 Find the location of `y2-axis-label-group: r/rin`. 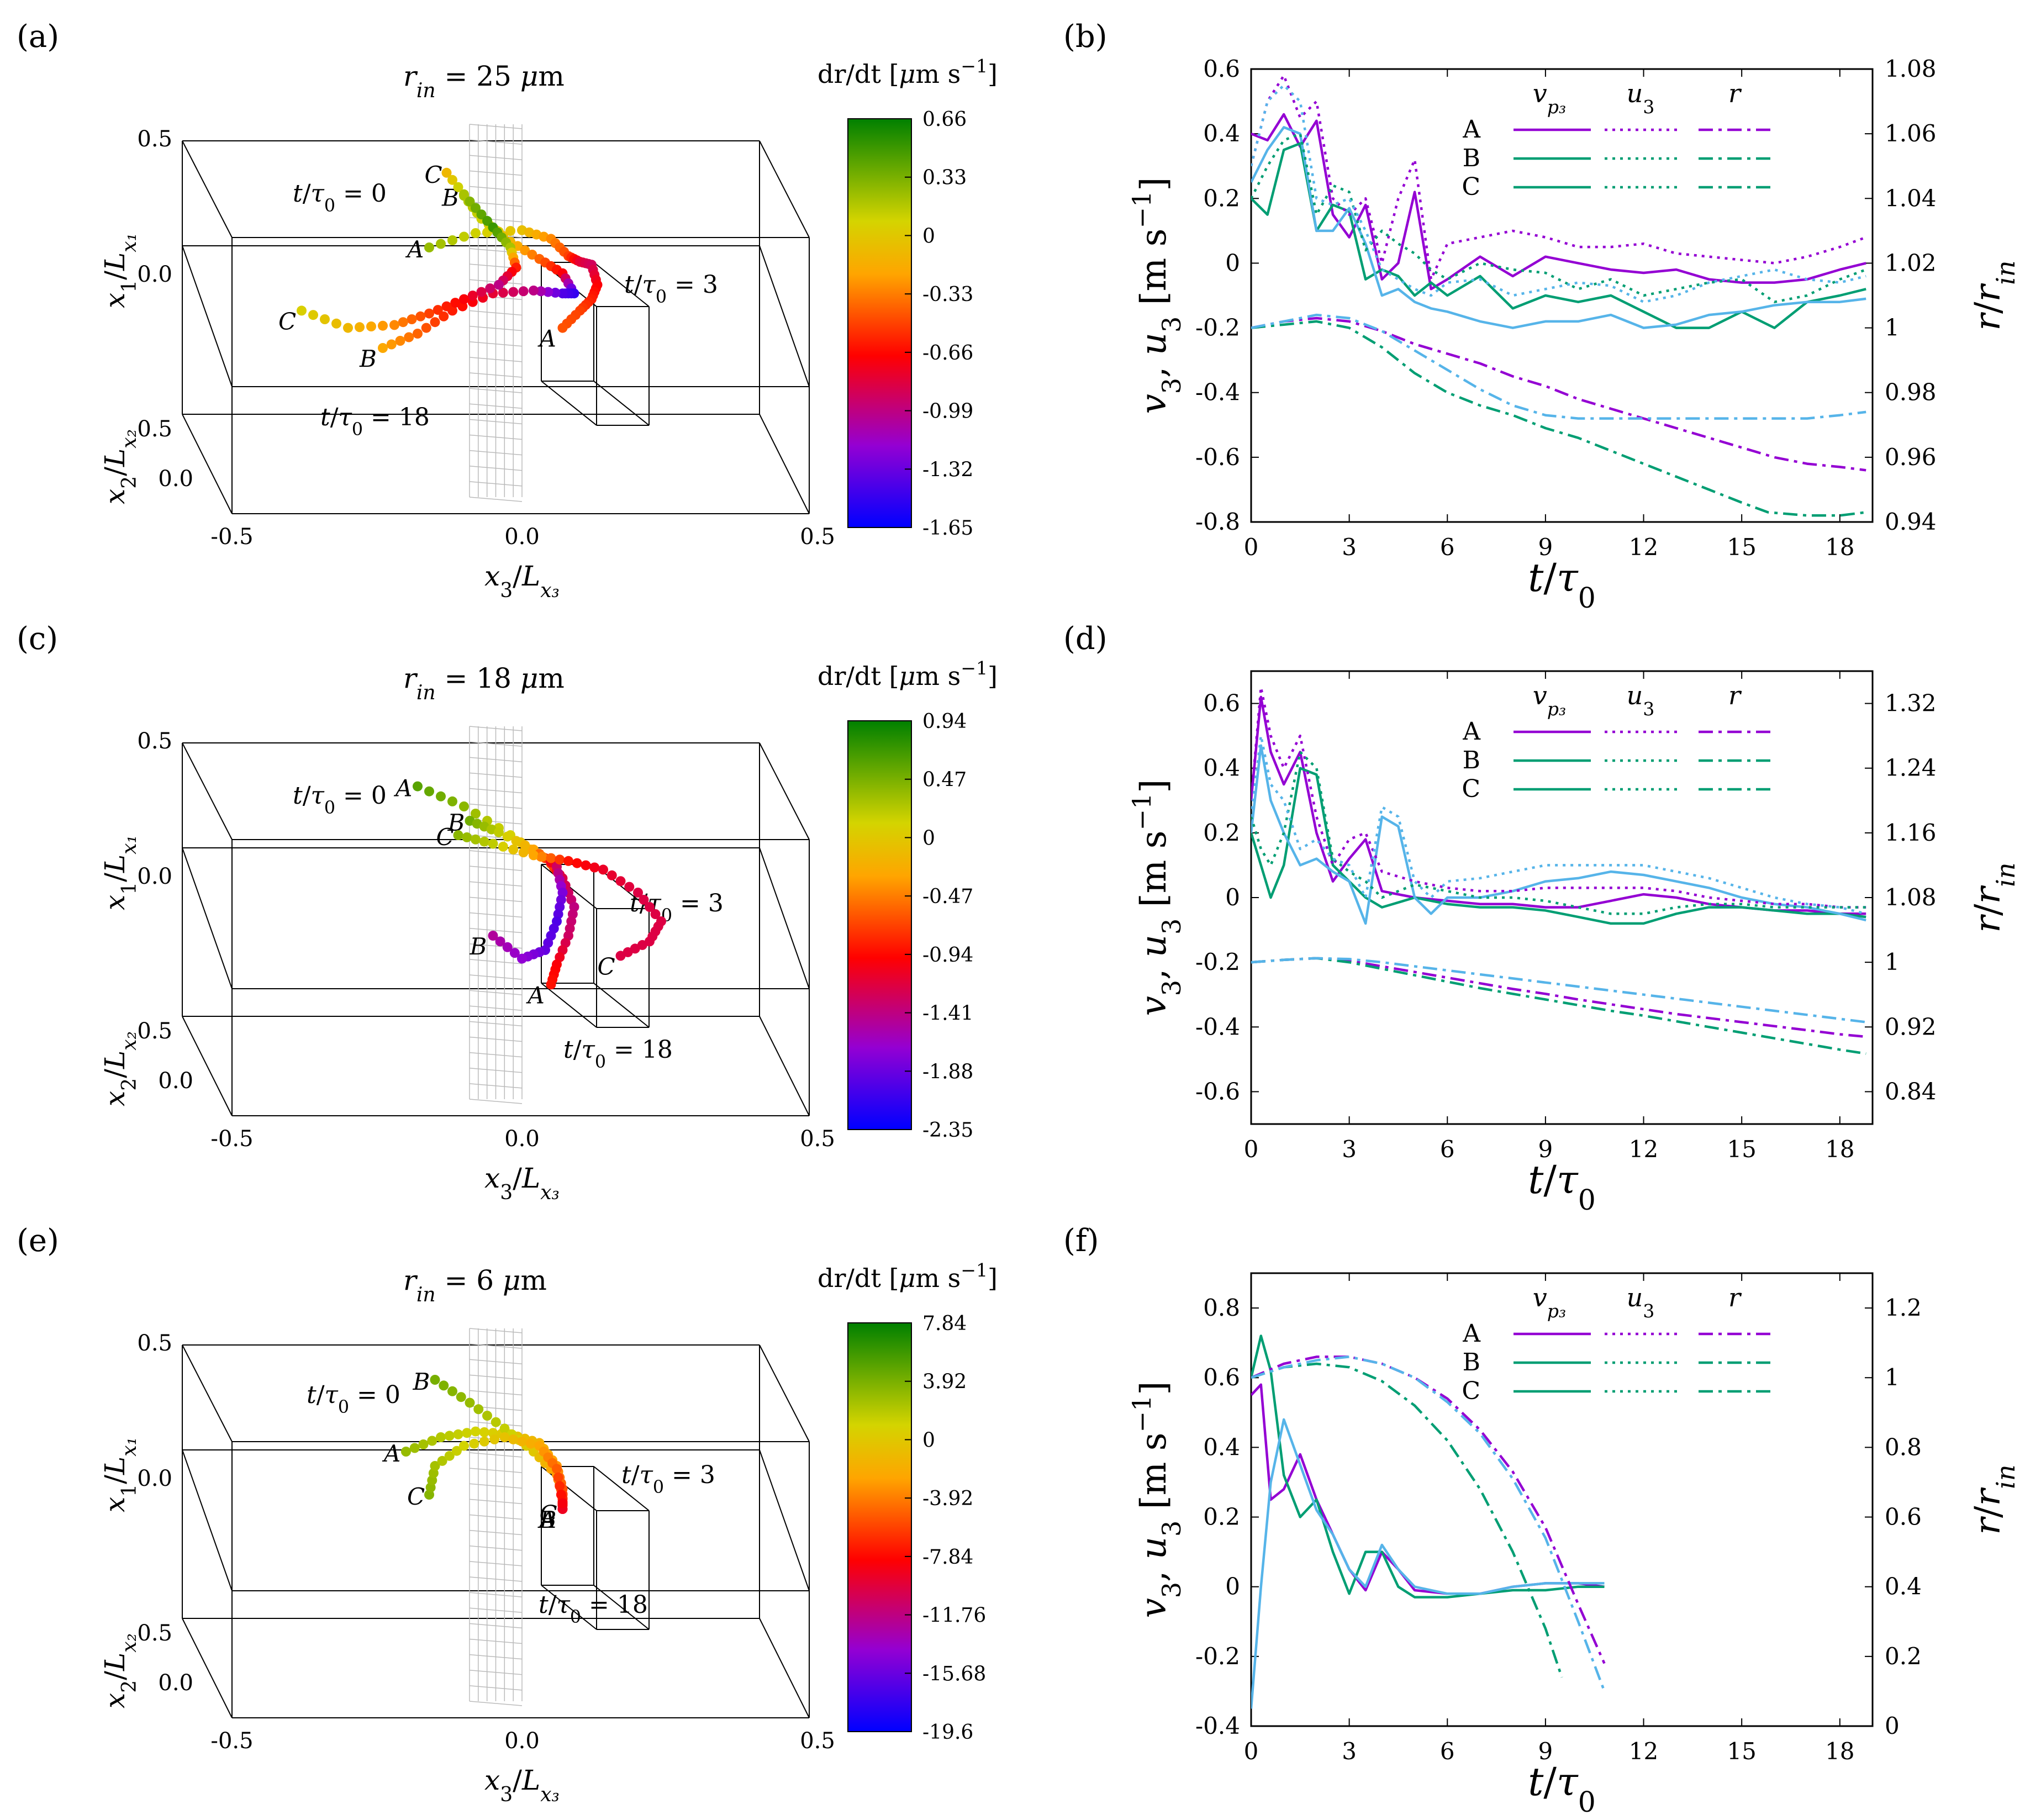

y2-axis-label-group: r/rin is located at coordinates (1994, 295).